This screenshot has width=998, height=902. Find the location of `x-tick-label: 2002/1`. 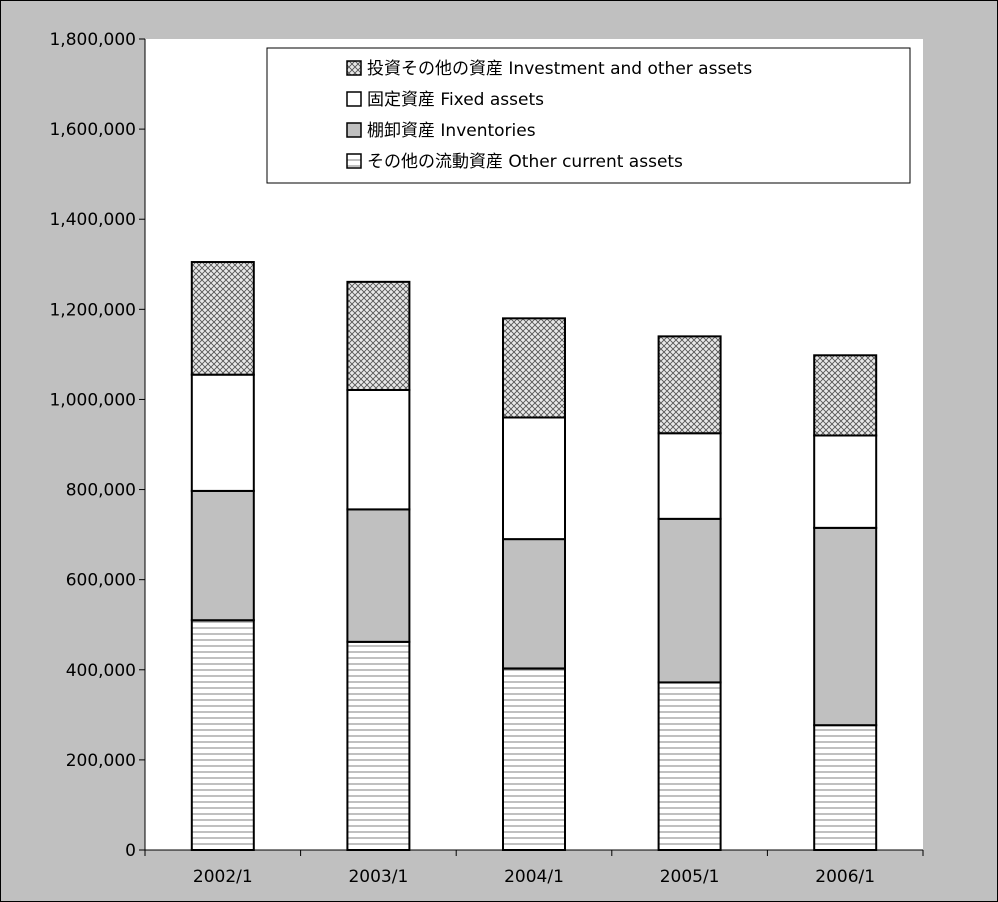

x-tick-label: 2002/1 is located at coordinates (223, 877).